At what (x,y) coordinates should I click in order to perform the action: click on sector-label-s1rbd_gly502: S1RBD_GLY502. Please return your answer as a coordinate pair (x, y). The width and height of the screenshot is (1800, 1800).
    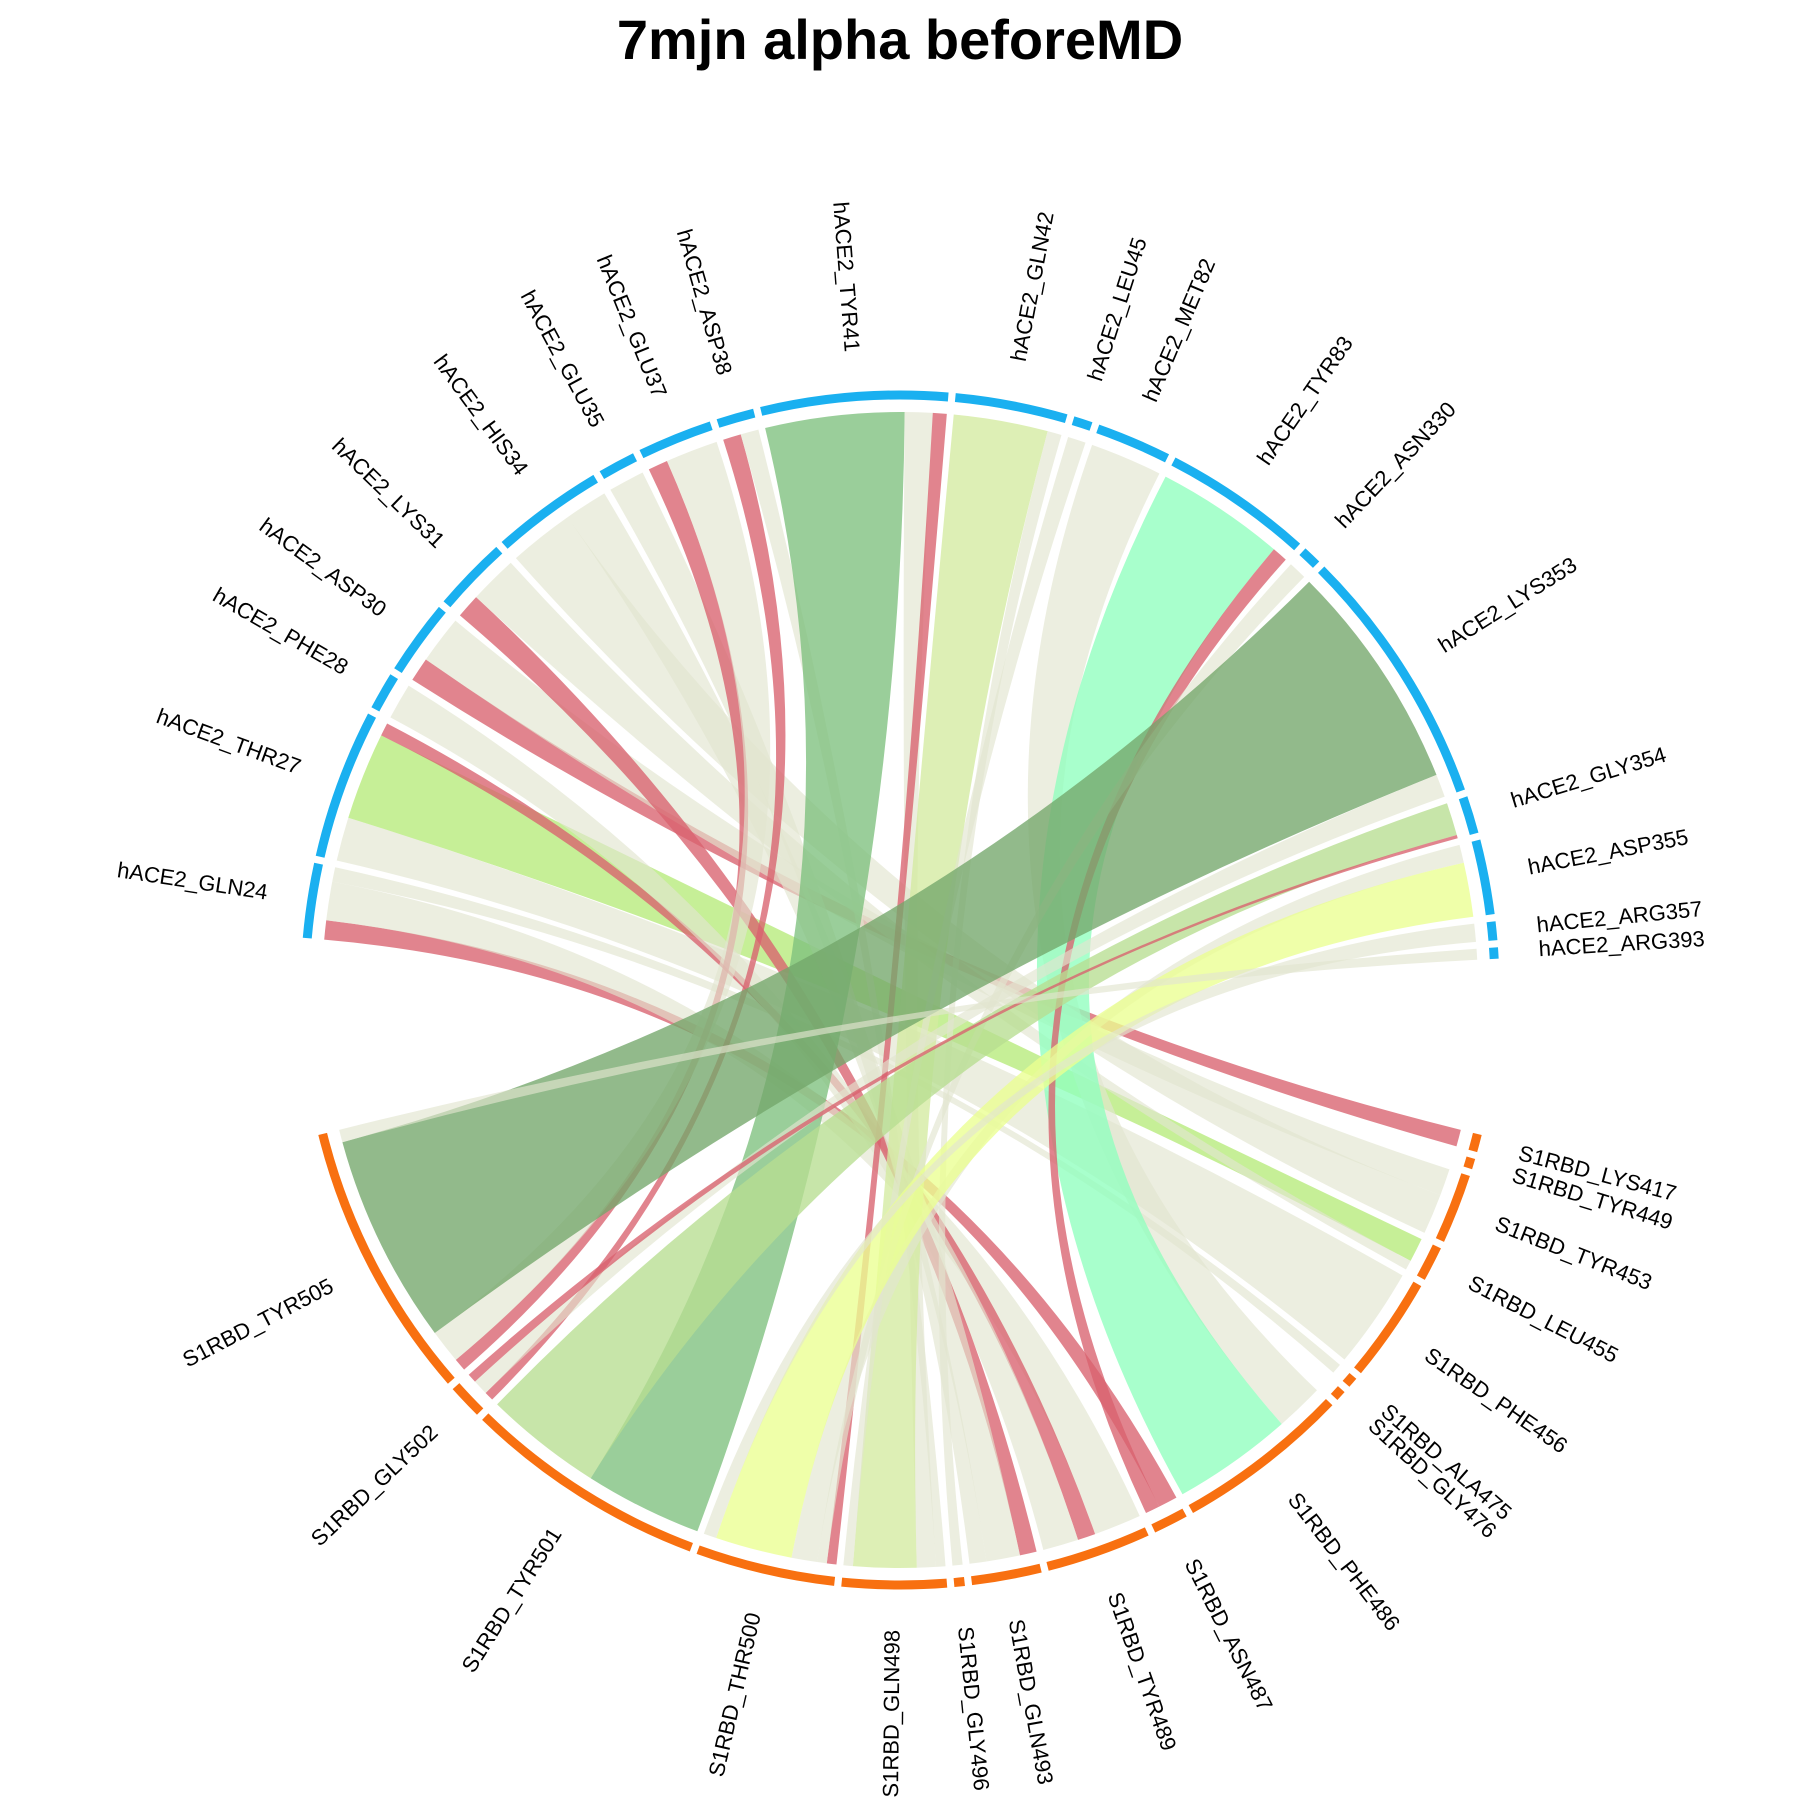
    Looking at the image, I should click on (374, 1485).